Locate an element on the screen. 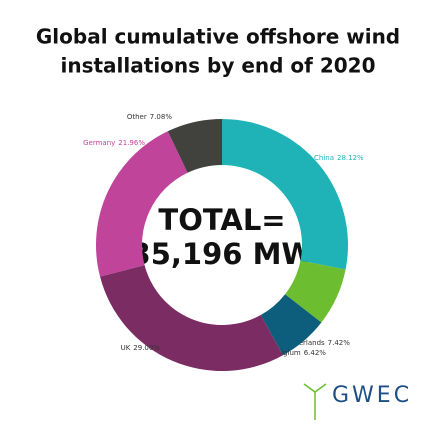  slice-label: Netherlands 7.42% is located at coordinates (316, 343).